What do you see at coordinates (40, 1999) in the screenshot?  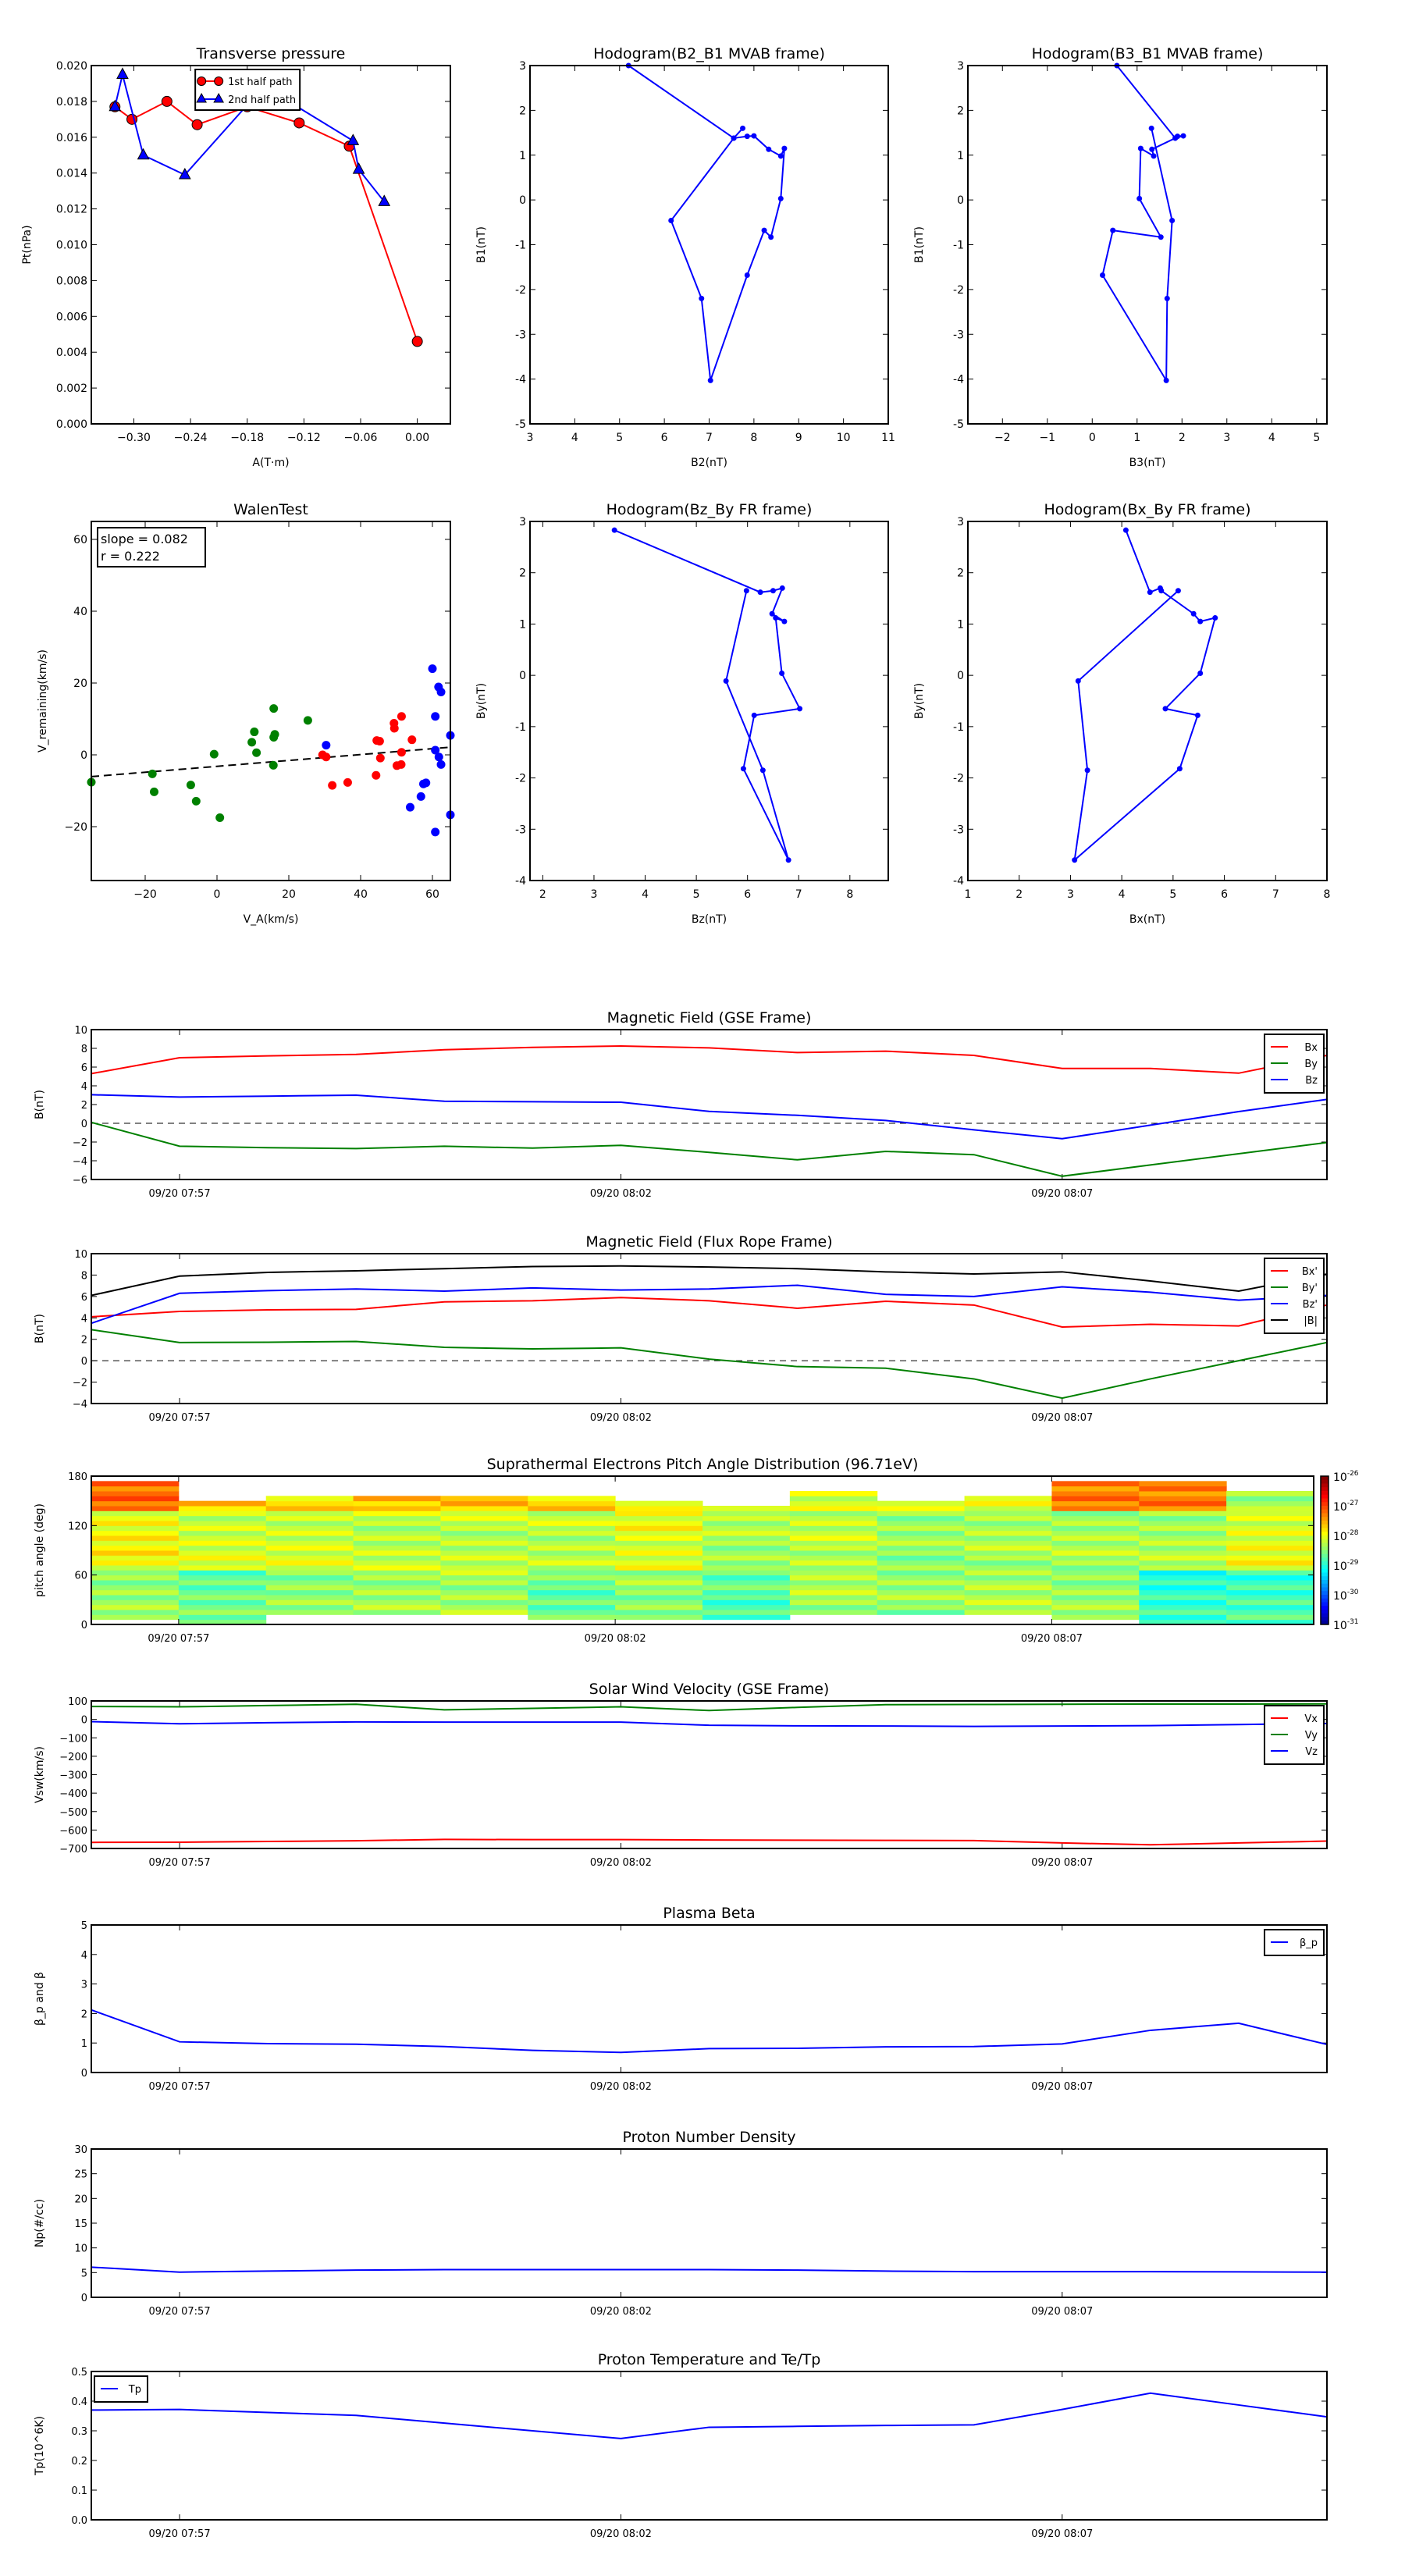 I see `y-axis-label: β_p and β` at bounding box center [40, 1999].